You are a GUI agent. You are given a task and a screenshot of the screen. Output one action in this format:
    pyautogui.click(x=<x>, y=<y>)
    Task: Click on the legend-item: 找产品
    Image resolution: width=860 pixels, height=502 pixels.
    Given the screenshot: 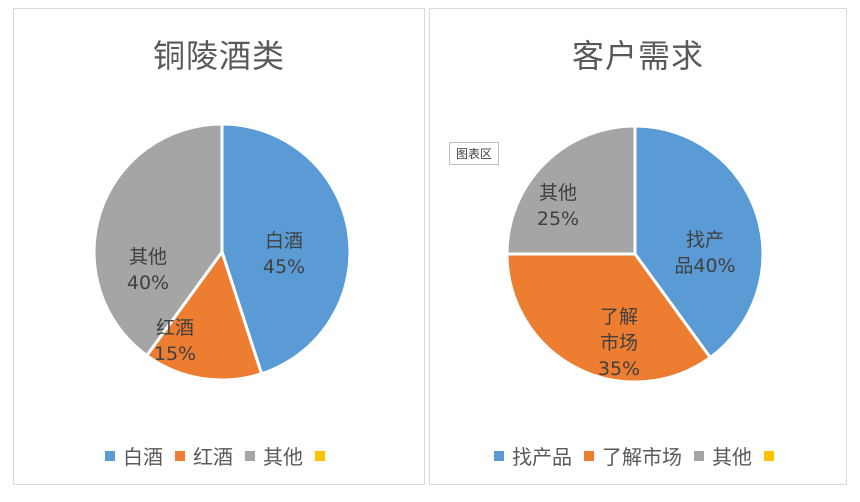 What is the action you would take?
    pyautogui.click(x=533, y=455)
    